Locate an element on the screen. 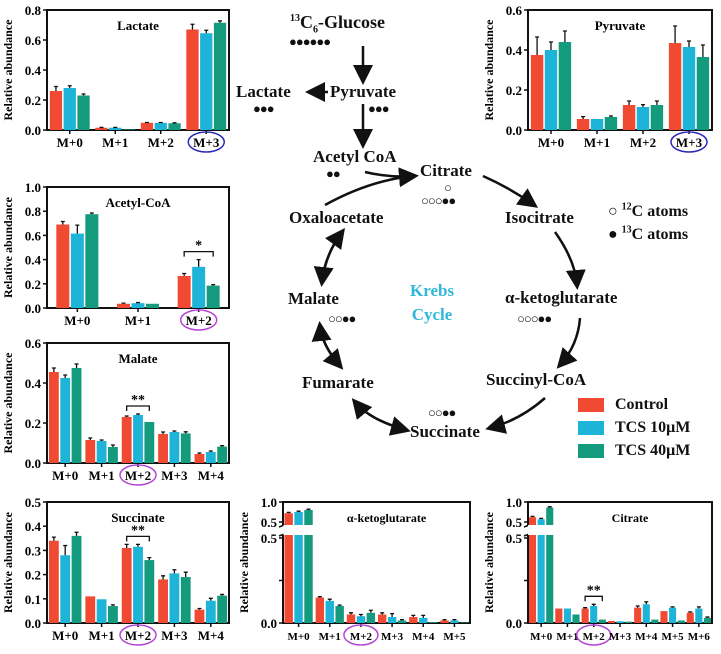 Image resolution: width=721 pixels, height=654 pixels. arrow-citrate-isocitrate is located at coordinates (510, 191).